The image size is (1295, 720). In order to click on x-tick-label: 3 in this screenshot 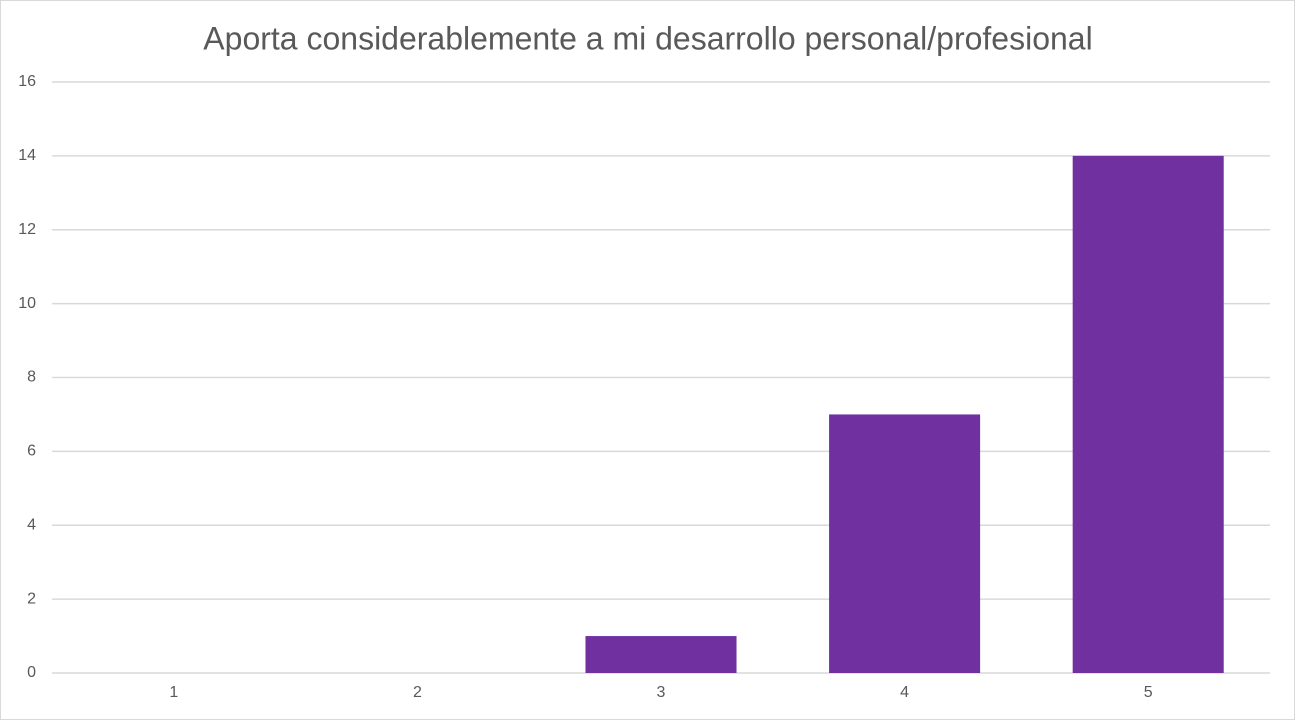, I will do `click(661, 692)`.